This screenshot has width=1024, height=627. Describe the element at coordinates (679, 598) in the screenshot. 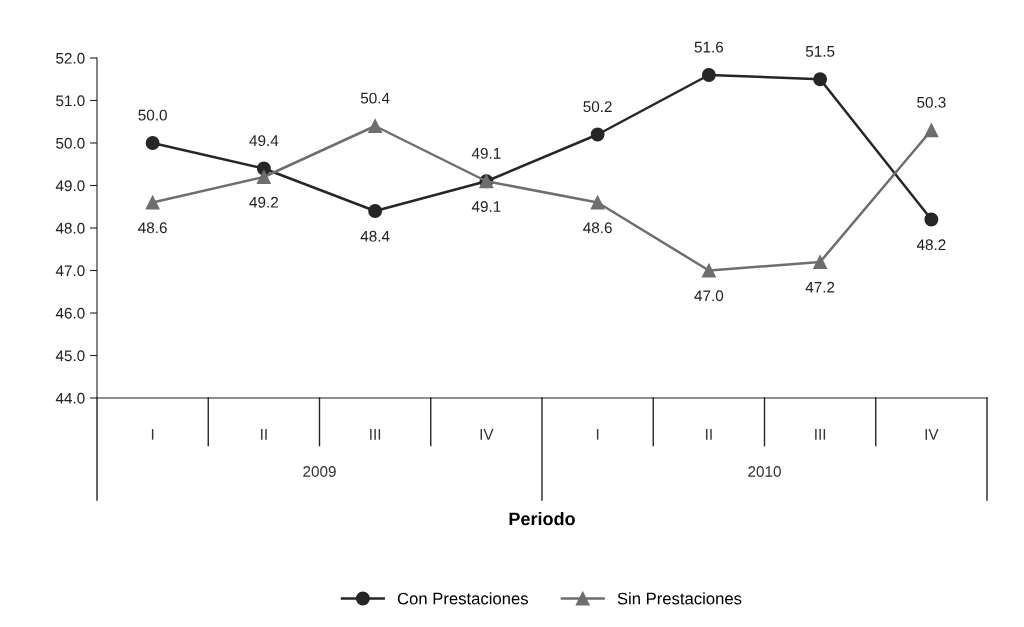

I see `legend-label: Sin Prestaciones` at that location.